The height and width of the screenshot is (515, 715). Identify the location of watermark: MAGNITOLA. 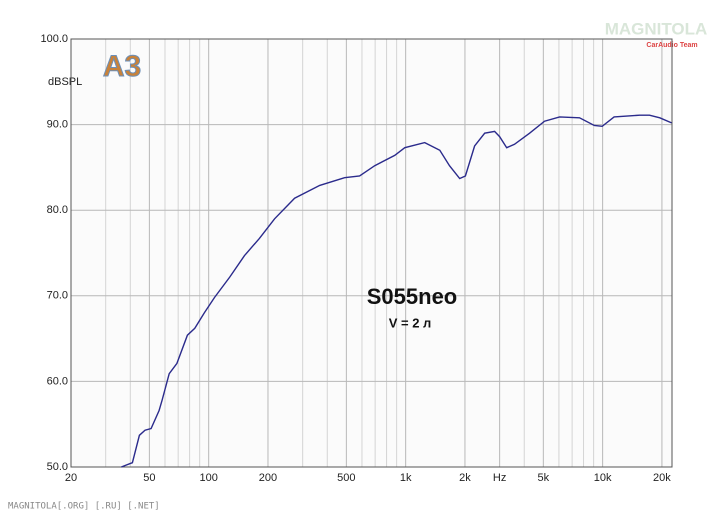
(656, 28).